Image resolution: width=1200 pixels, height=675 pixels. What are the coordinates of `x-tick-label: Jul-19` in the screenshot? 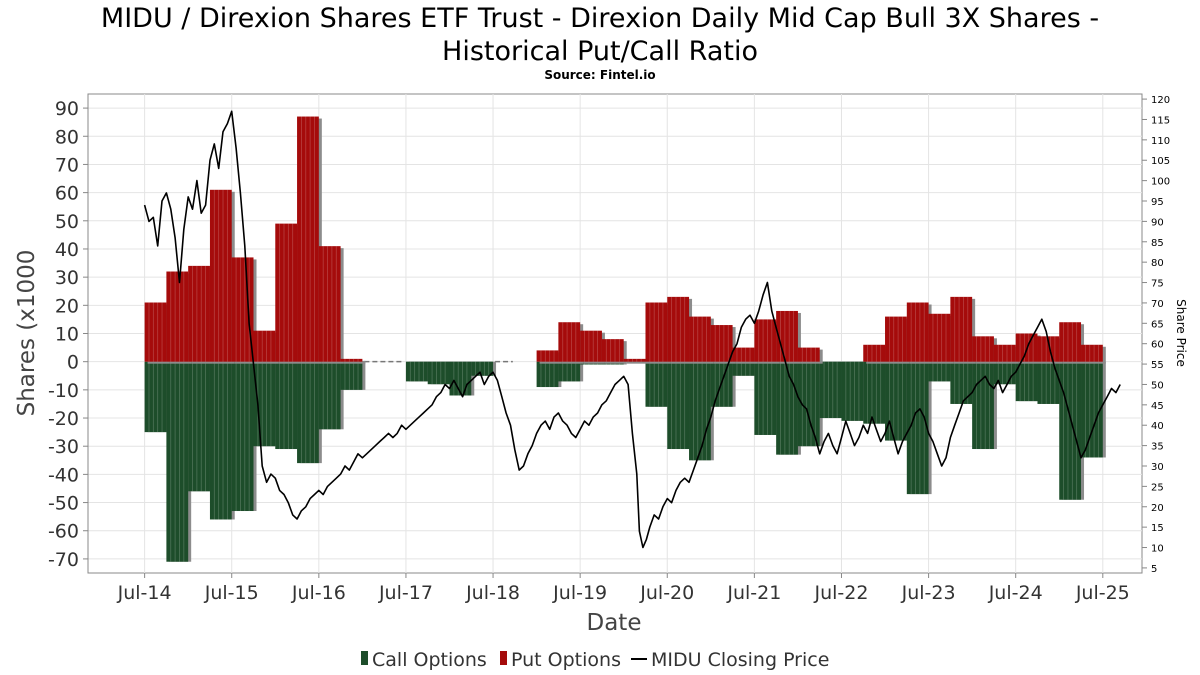 It's located at (579, 593).